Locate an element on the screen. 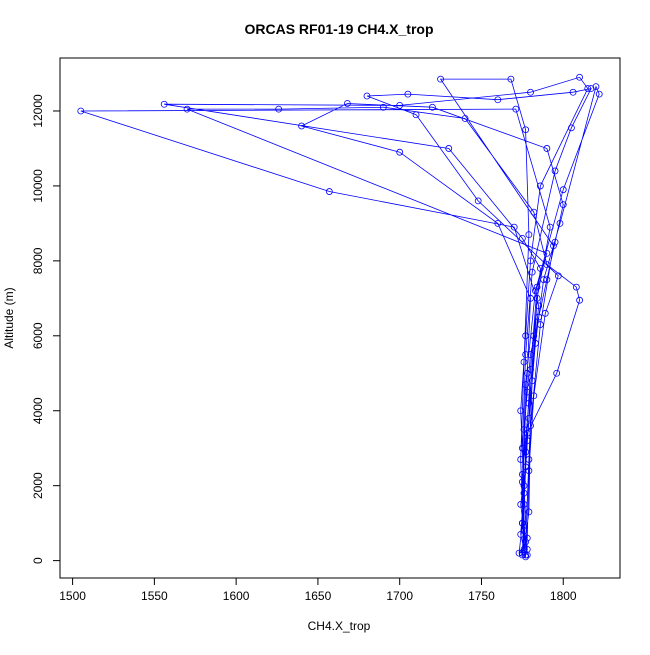 Image resolution: width=650 pixels, height=655 pixels. x-tick-label: 1600 is located at coordinates (236, 596).